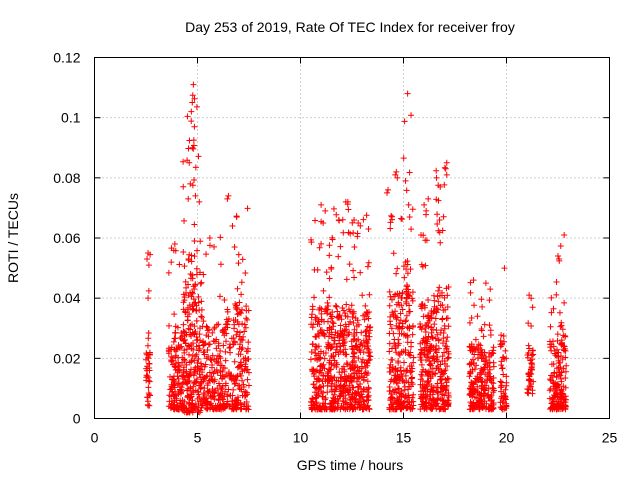  Describe the element at coordinates (95, 438) in the screenshot. I see `x-tick-label: 0` at that location.